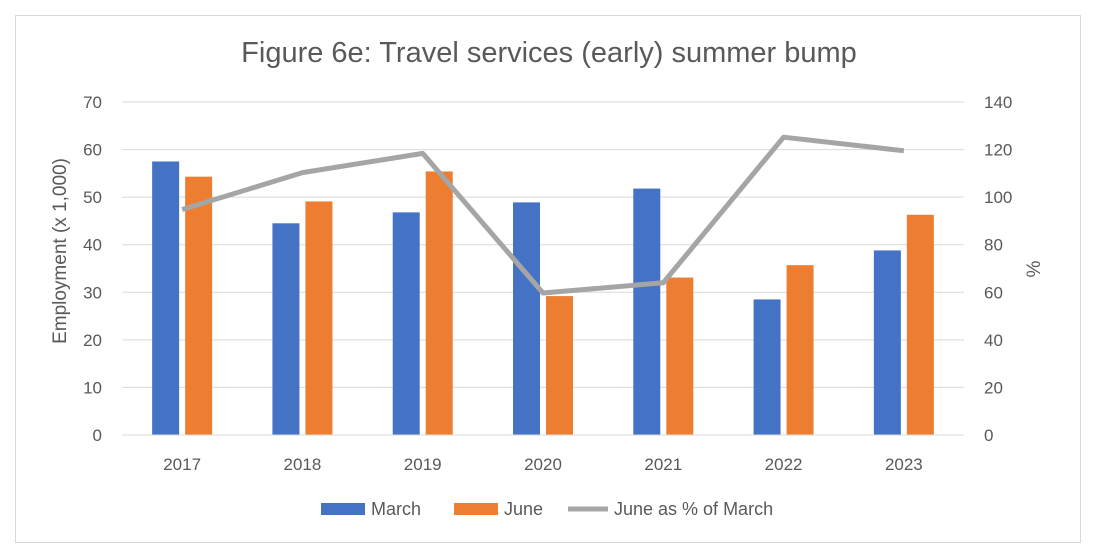  I want to click on y-tick-label: 40, so click(92, 245).